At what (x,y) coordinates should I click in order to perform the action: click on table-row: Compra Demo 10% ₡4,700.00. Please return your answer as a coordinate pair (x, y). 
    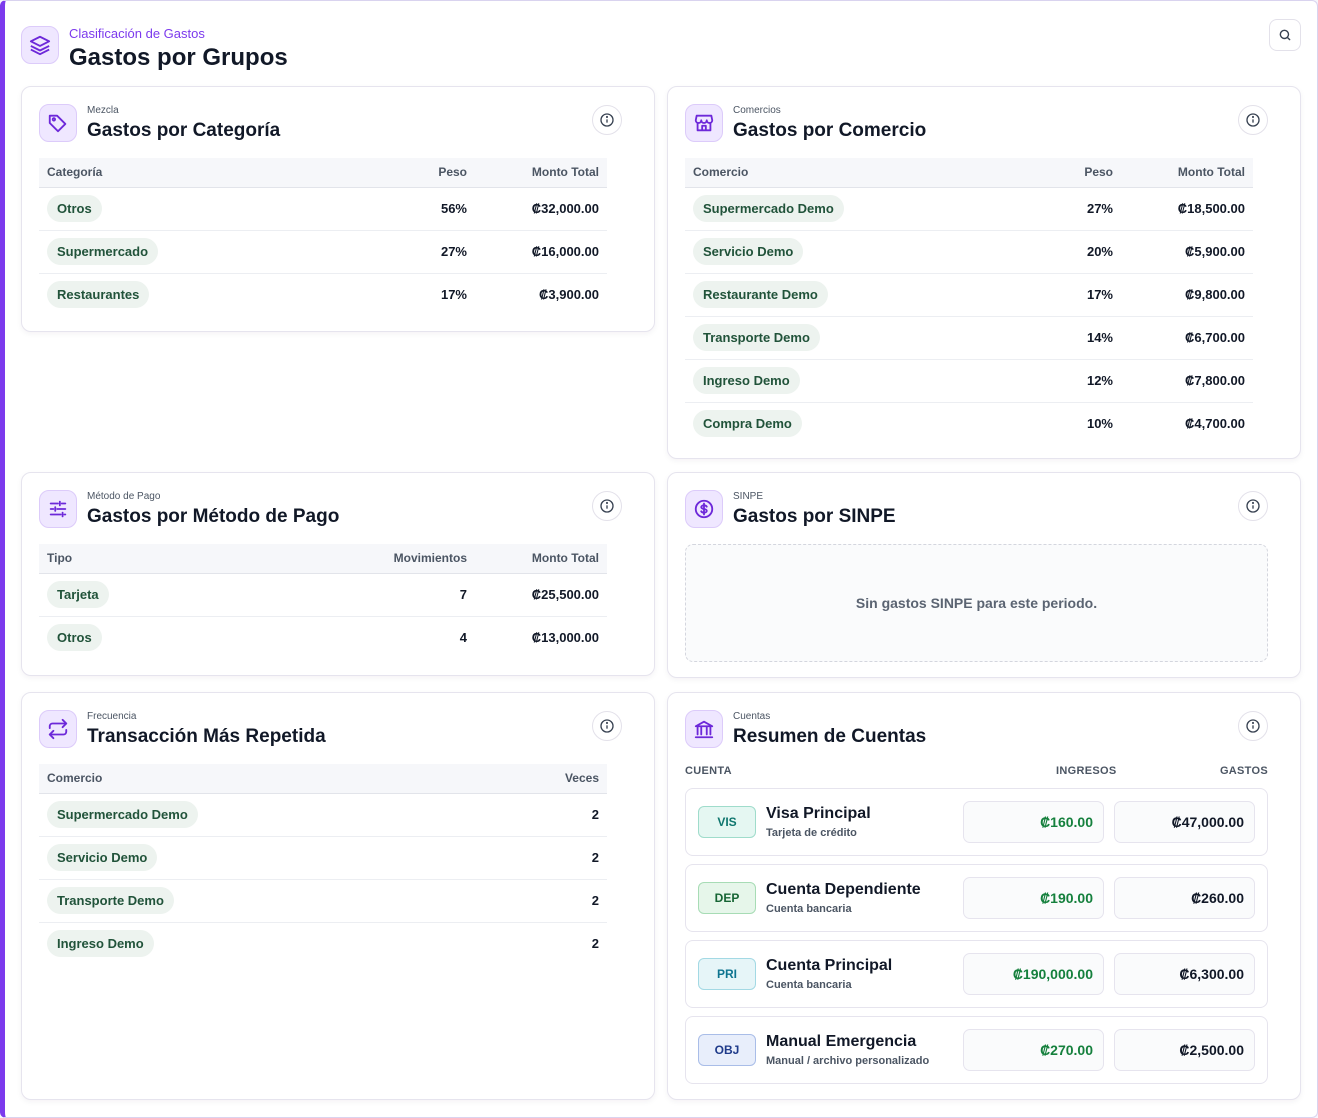
    Looking at the image, I should click on (969, 423).